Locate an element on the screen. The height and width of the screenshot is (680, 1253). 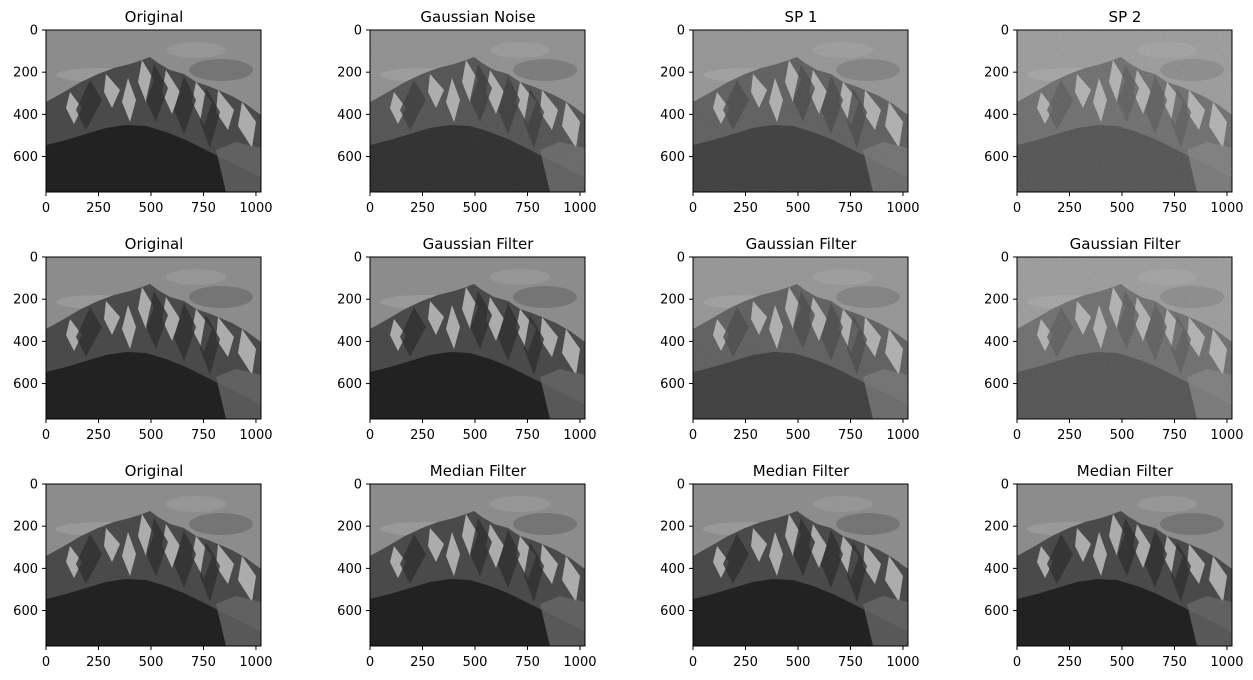
panel-title: SP 2 is located at coordinates (1125, 17).